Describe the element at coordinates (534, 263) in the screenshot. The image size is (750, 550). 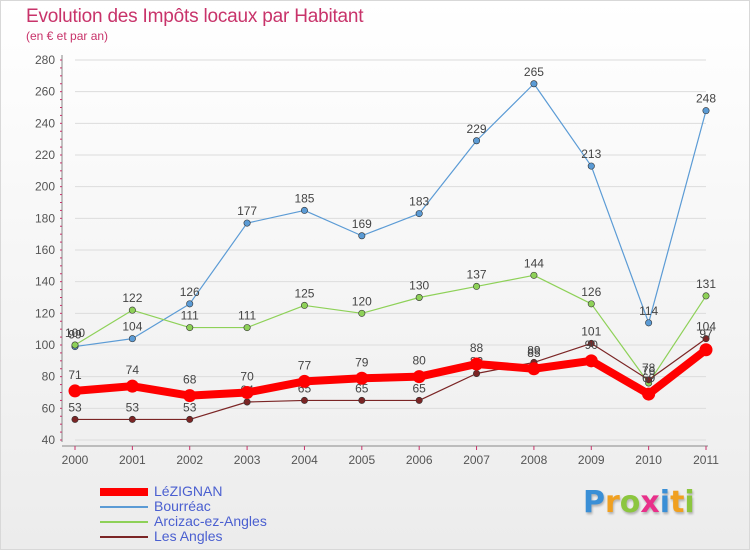
I see `data-label: 144` at that location.